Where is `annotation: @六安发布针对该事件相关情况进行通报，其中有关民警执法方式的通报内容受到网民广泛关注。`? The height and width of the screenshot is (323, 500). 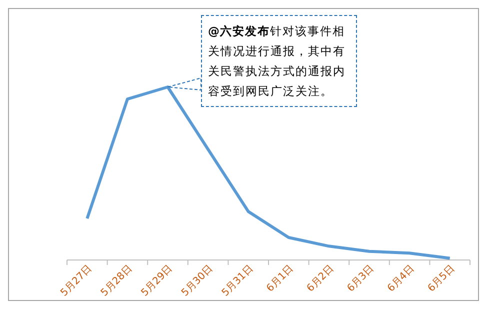 annotation: @六安发布针对该事件相关情况进行通报，其中有关民警执法方式的通报内容受到网民广泛关注。 is located at coordinates (277, 61).